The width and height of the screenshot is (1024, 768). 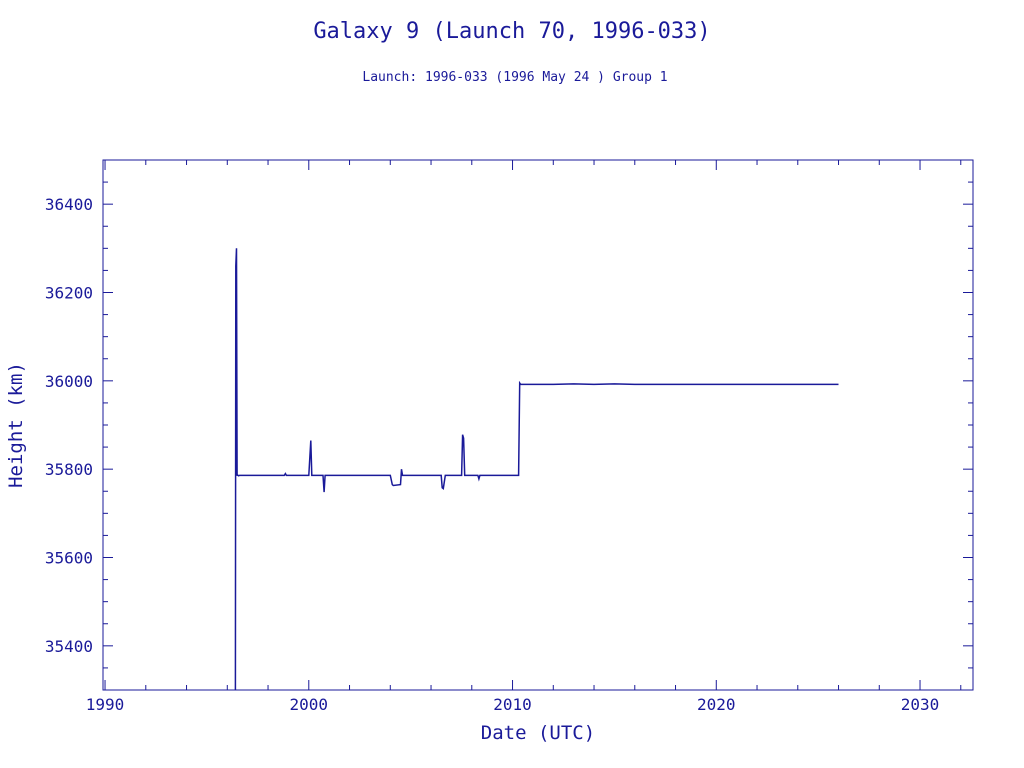 What do you see at coordinates (920, 704) in the screenshot?
I see `x-tick-label: 2030` at bounding box center [920, 704].